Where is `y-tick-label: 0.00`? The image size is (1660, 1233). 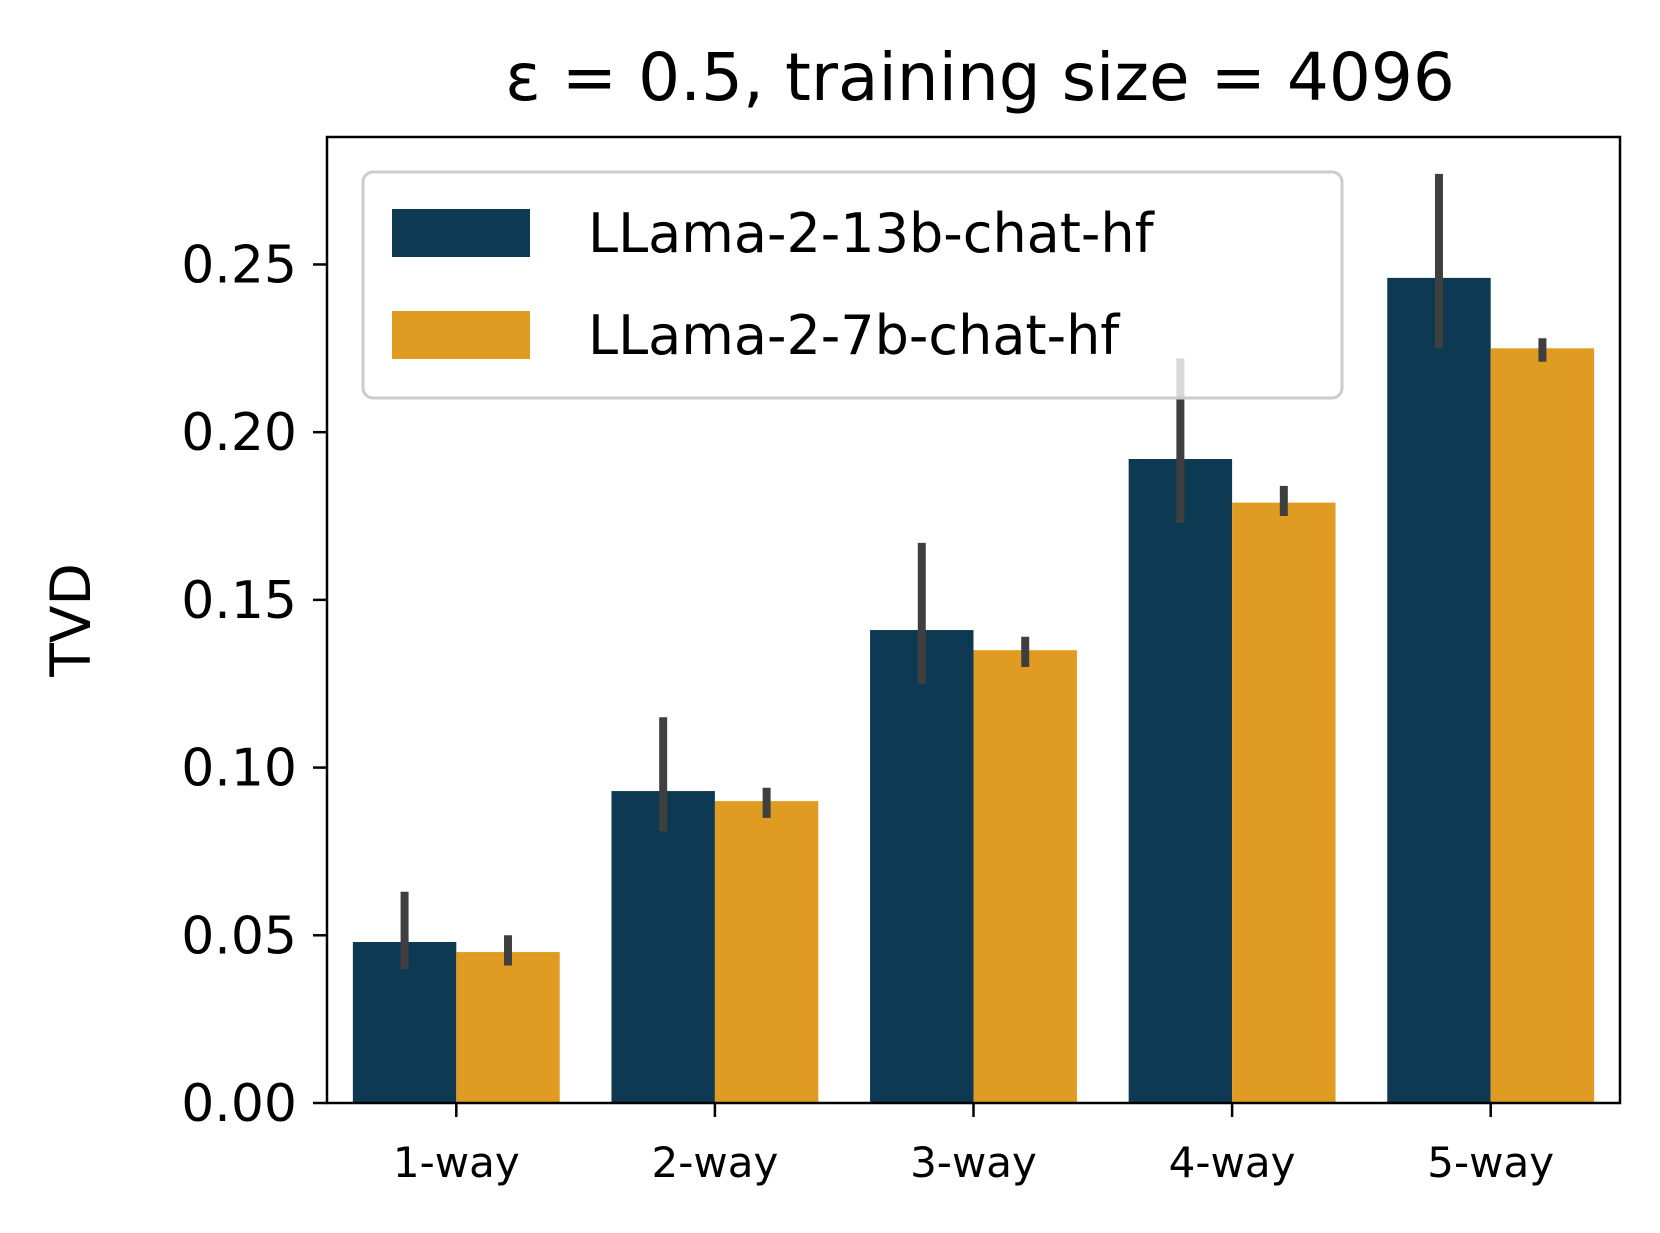 y-tick-label: 0.00 is located at coordinates (239, 1104).